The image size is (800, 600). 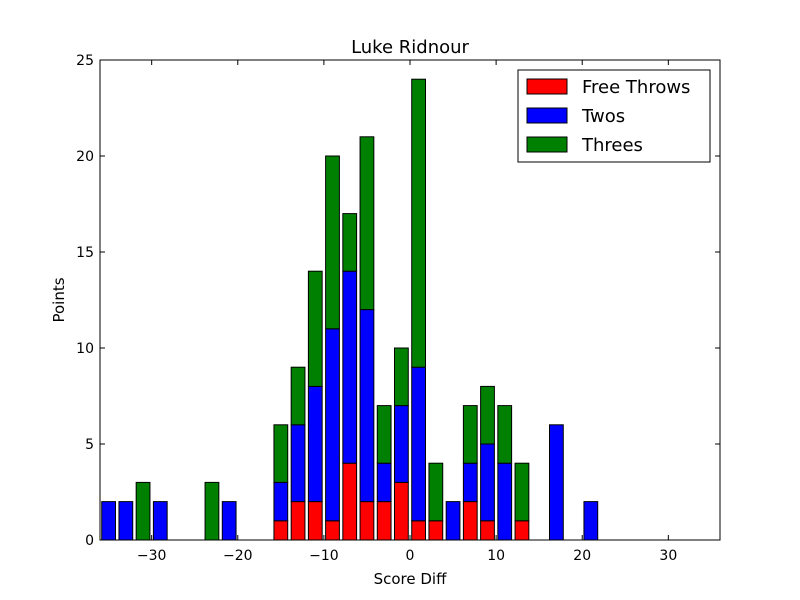 What do you see at coordinates (547, 115) in the screenshot?
I see `legend-swatch-twos` at bounding box center [547, 115].